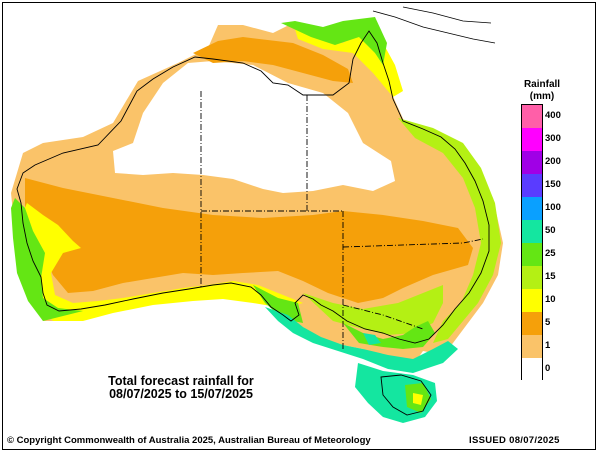 The image size is (598, 452). I want to click on legend-label-50: 50, so click(550, 230).